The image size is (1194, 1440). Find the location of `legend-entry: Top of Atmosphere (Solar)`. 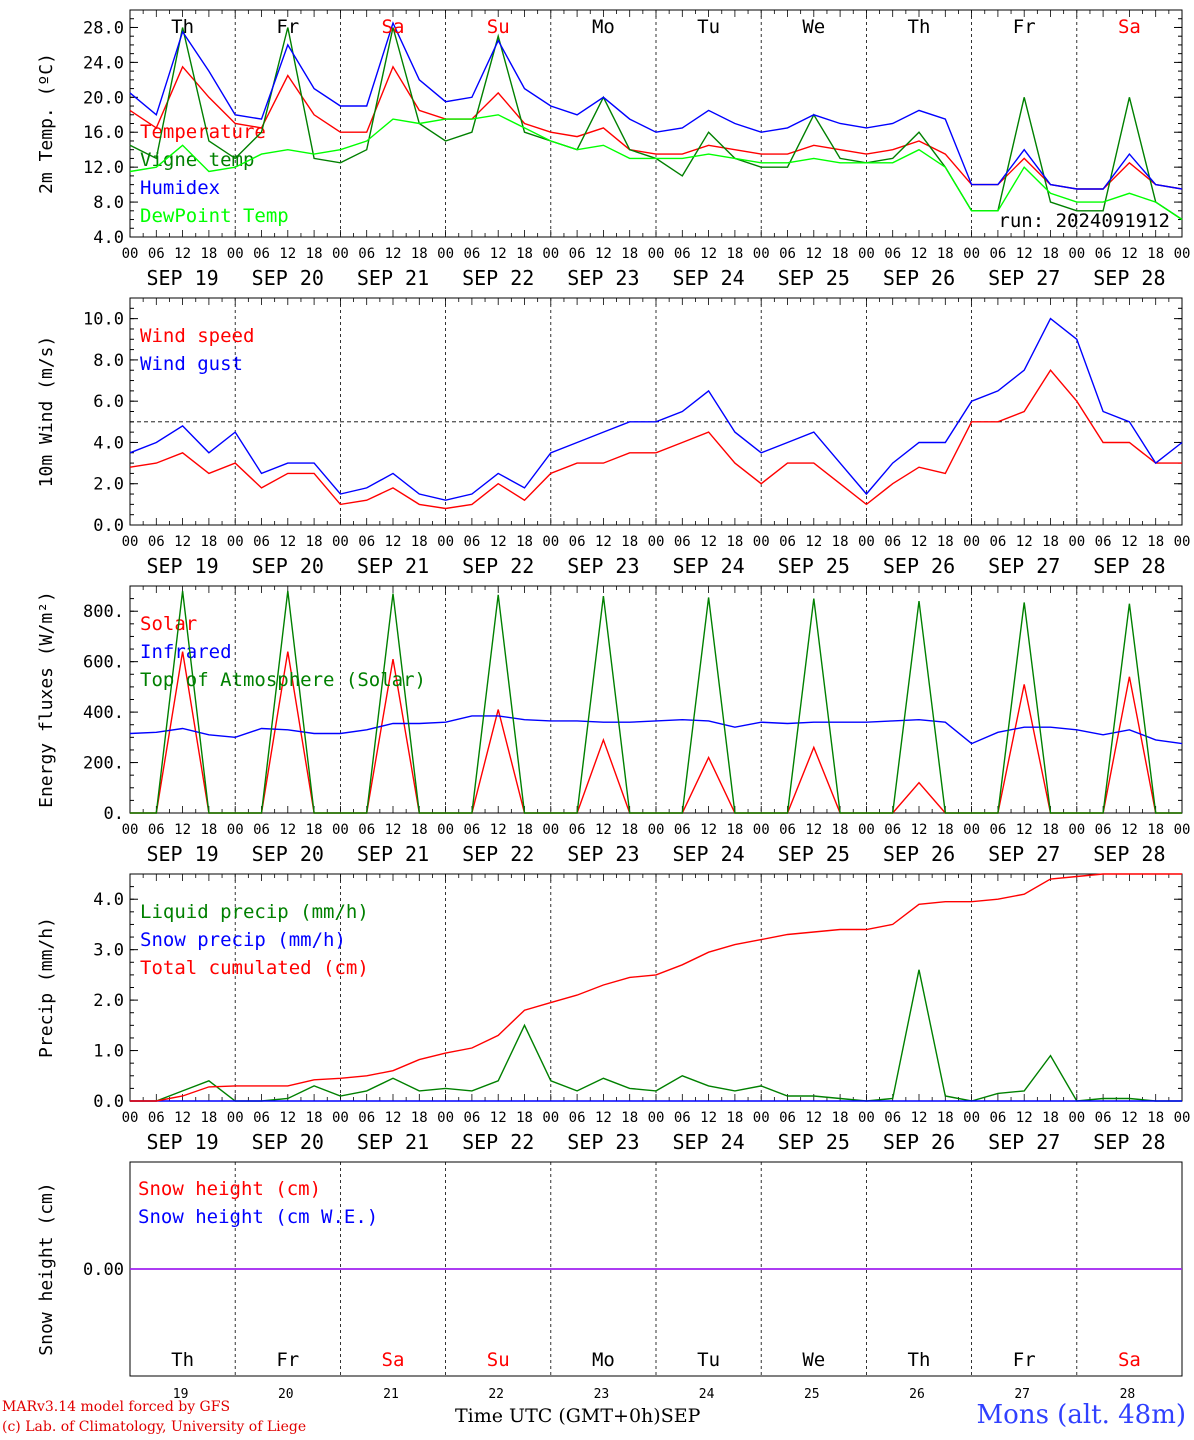

legend-entry: Top of Atmosphere (Solar) is located at coordinates (283, 680).